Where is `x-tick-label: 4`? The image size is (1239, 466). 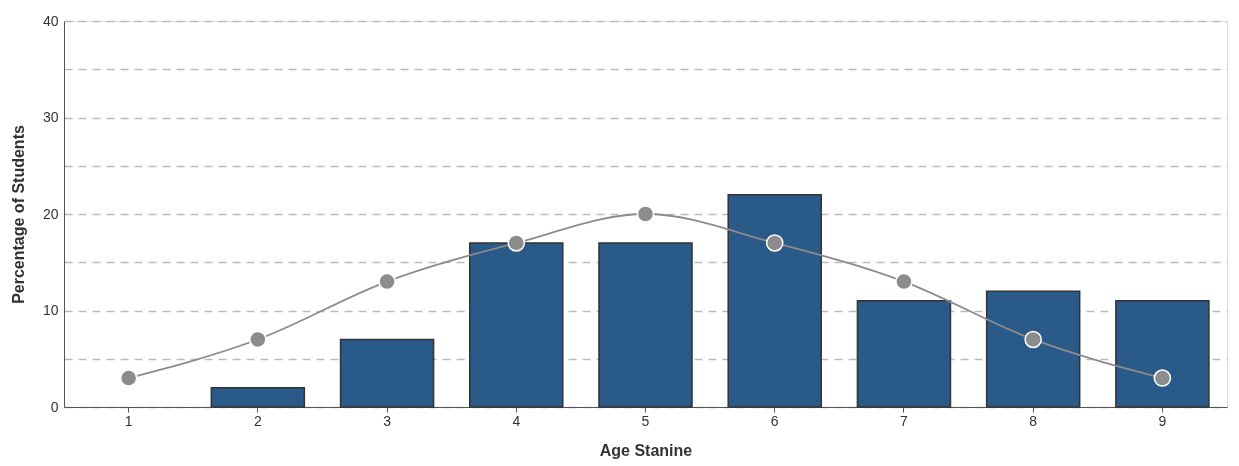 x-tick-label: 4 is located at coordinates (516, 420).